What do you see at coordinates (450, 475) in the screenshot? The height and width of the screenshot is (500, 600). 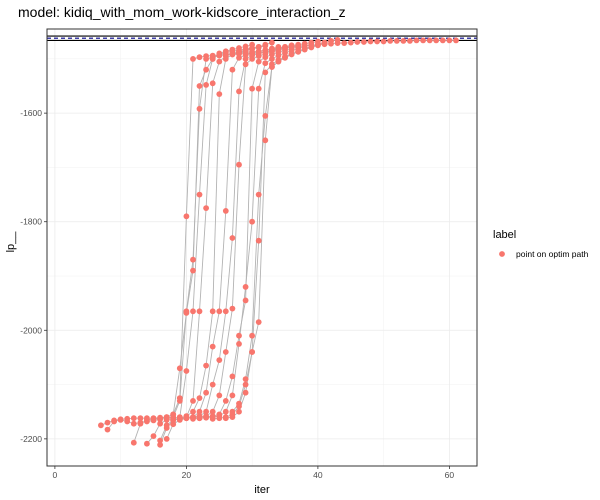 I see `x-tick-label: 60` at bounding box center [450, 475].